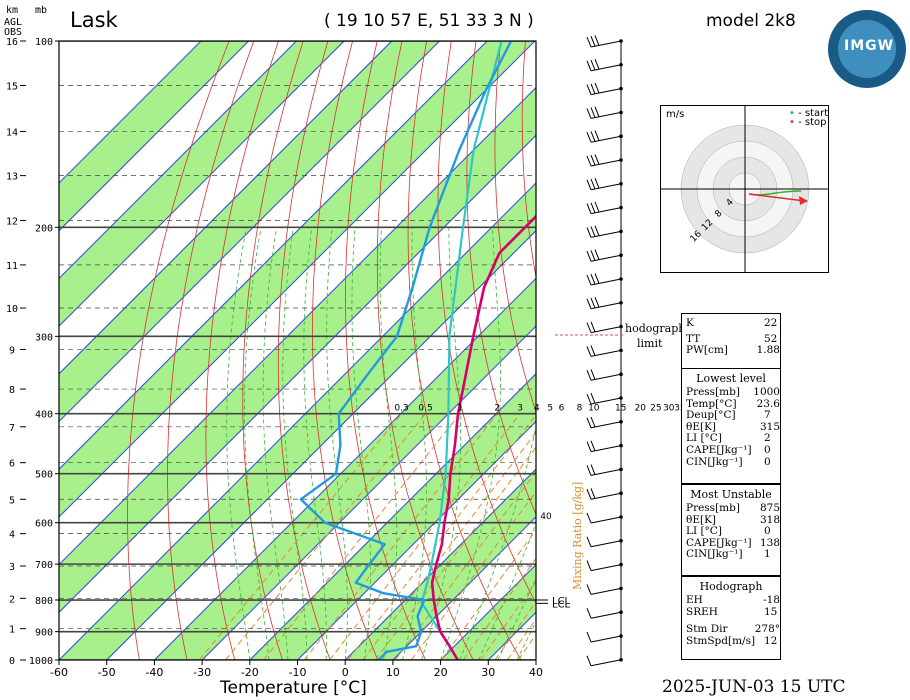 The width and height of the screenshot is (910, 700). What do you see at coordinates (520, 409) in the screenshot?
I see `mixing-ratio-value: 3` at bounding box center [520, 409].